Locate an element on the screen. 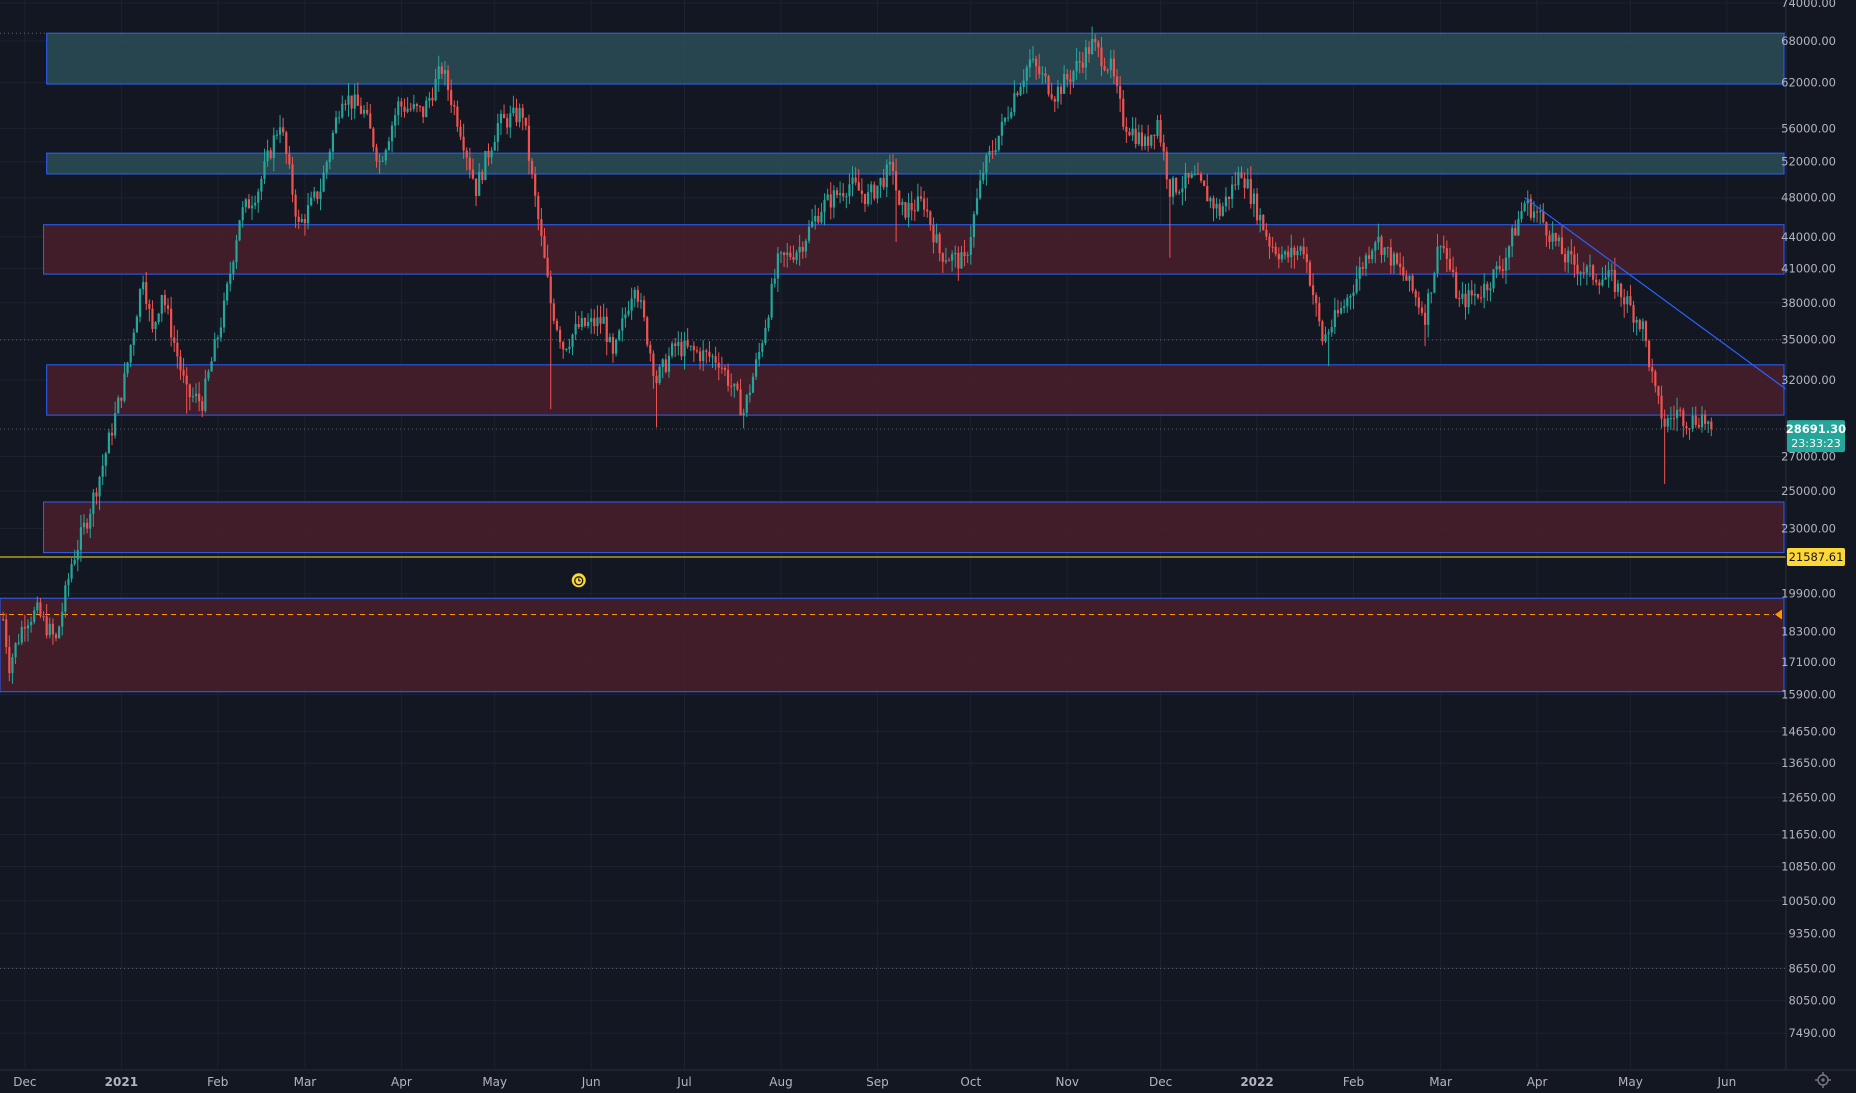 The height and width of the screenshot is (1093, 1856). price-tick-label: 68000.00 is located at coordinates (1808, 41).